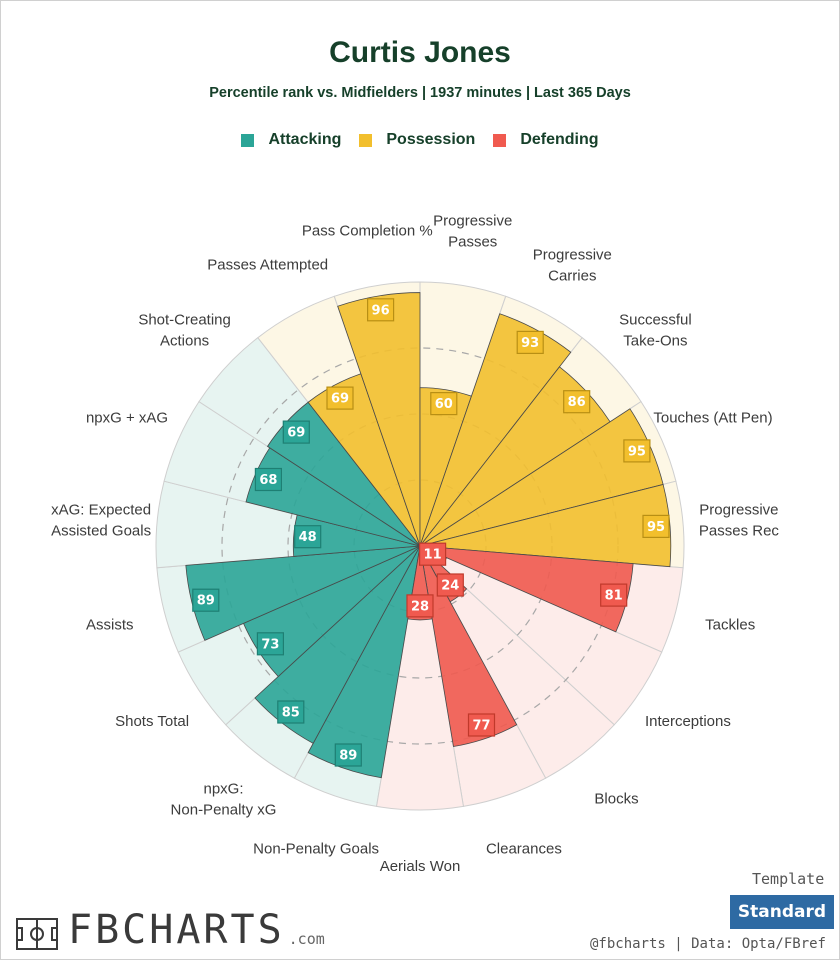  Describe the element at coordinates (572, 266) in the screenshot. I see `category-label-progressive-carries: Progressive Carries` at that location.